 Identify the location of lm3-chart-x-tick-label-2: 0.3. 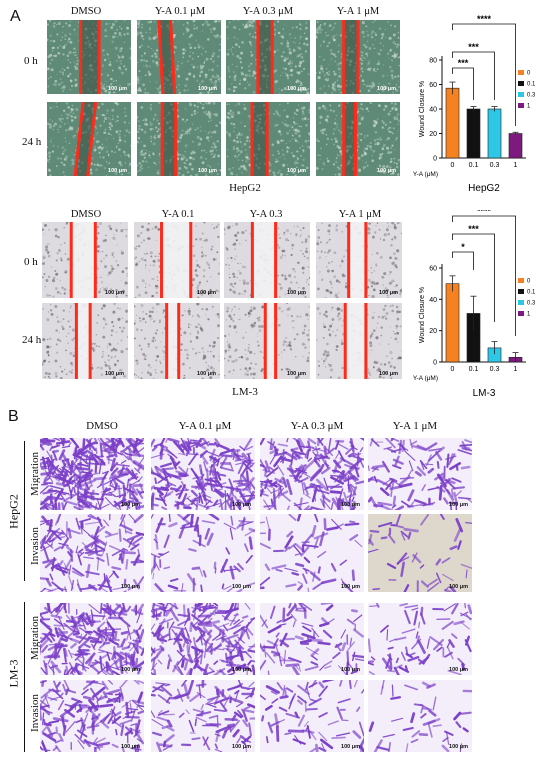
(495, 369).